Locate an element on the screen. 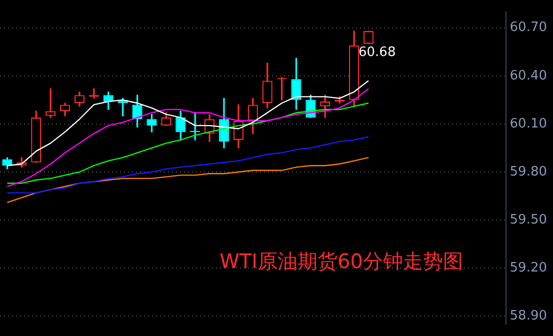 The width and height of the screenshot is (553, 336). y-tick-label: 59.20 is located at coordinates (528, 268).